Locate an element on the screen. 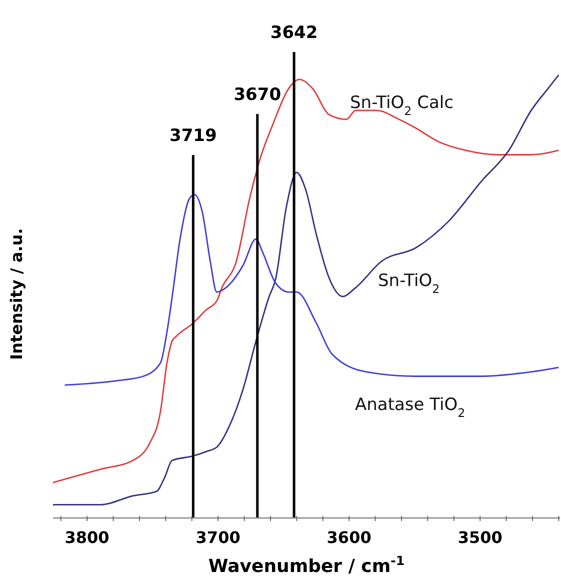 This screenshot has height=579, width=561. series-label: Anatase TiO$_{2}$ is located at coordinates (410, 407).